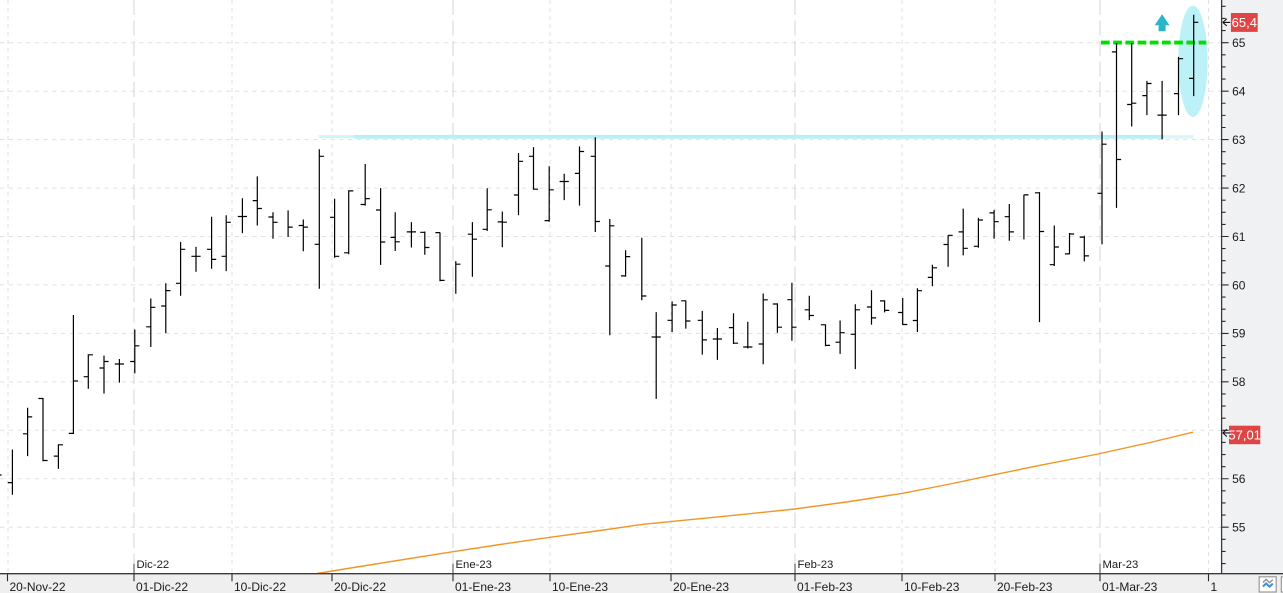 The width and height of the screenshot is (1283, 593). What do you see at coordinates (1239, 528) in the screenshot?
I see `svg-text: 55` at bounding box center [1239, 528].